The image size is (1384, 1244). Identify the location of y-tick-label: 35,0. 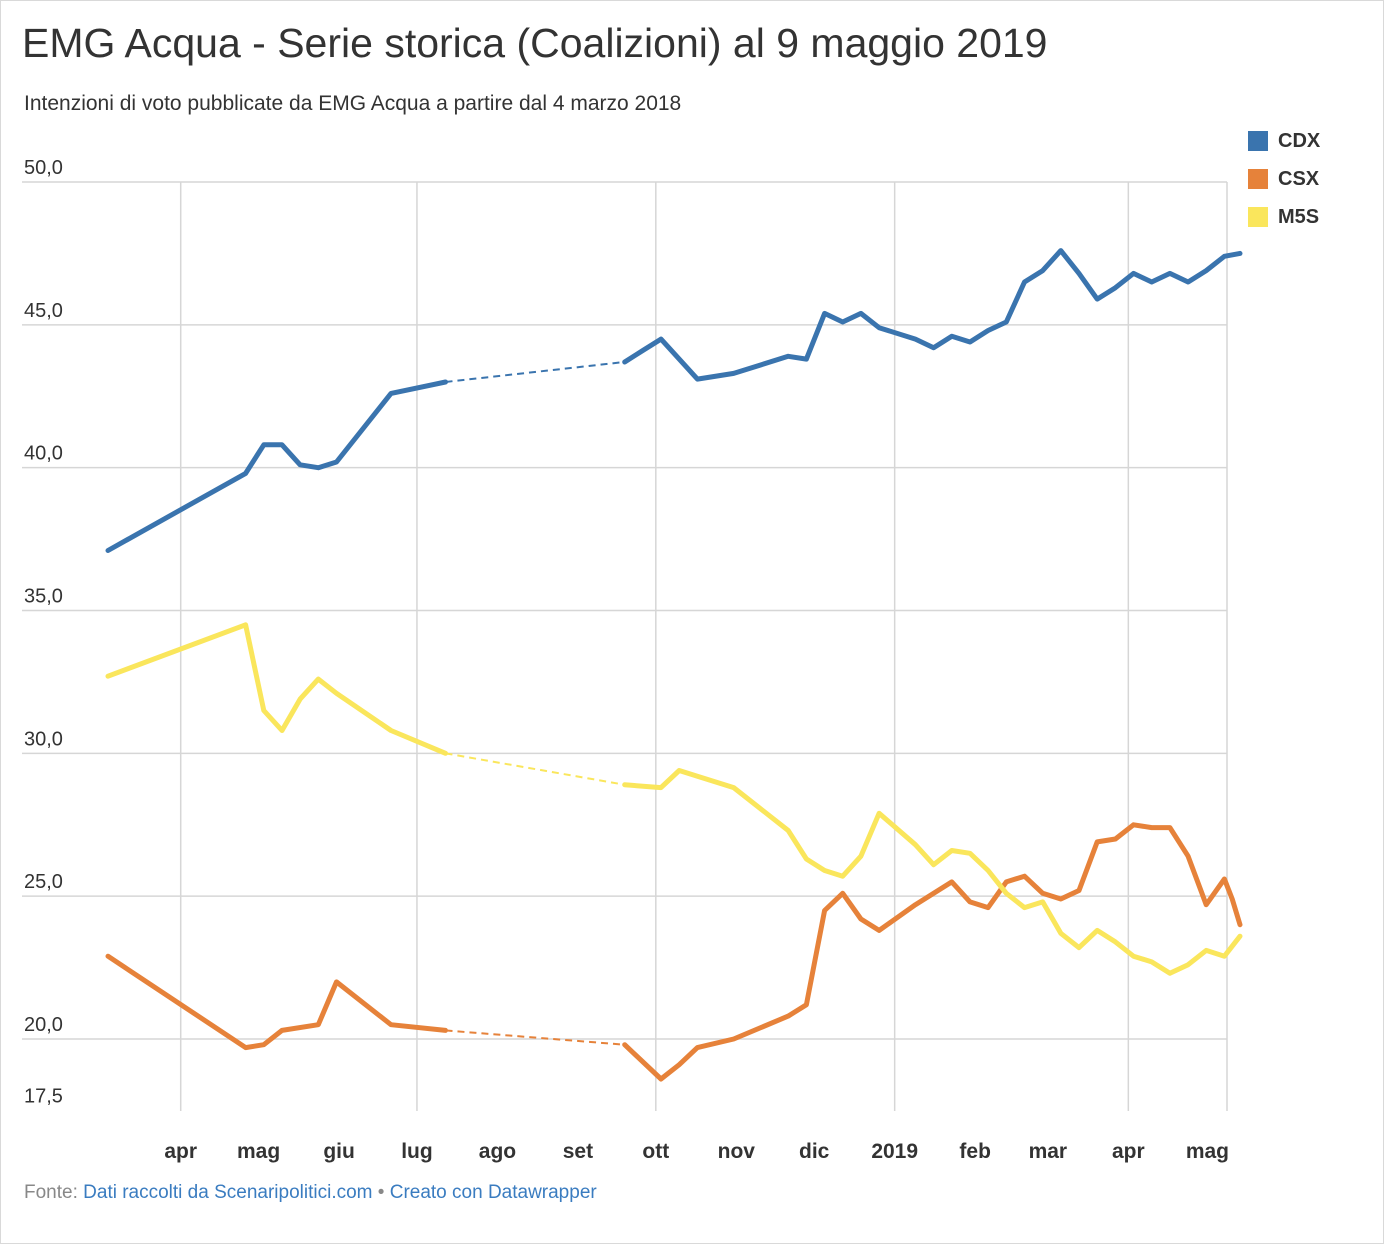
(43, 597).